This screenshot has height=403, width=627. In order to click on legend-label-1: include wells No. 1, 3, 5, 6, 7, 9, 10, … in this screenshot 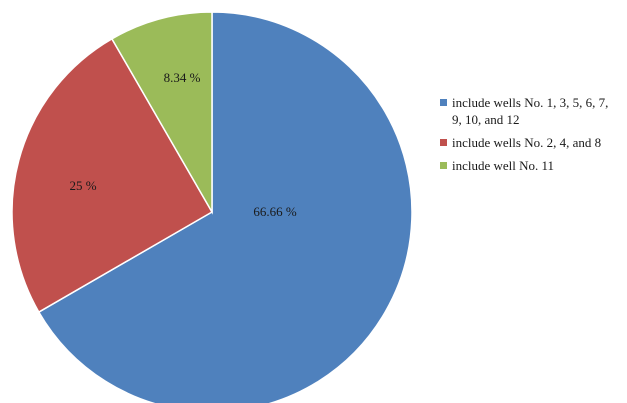, I will do `click(530, 111)`.